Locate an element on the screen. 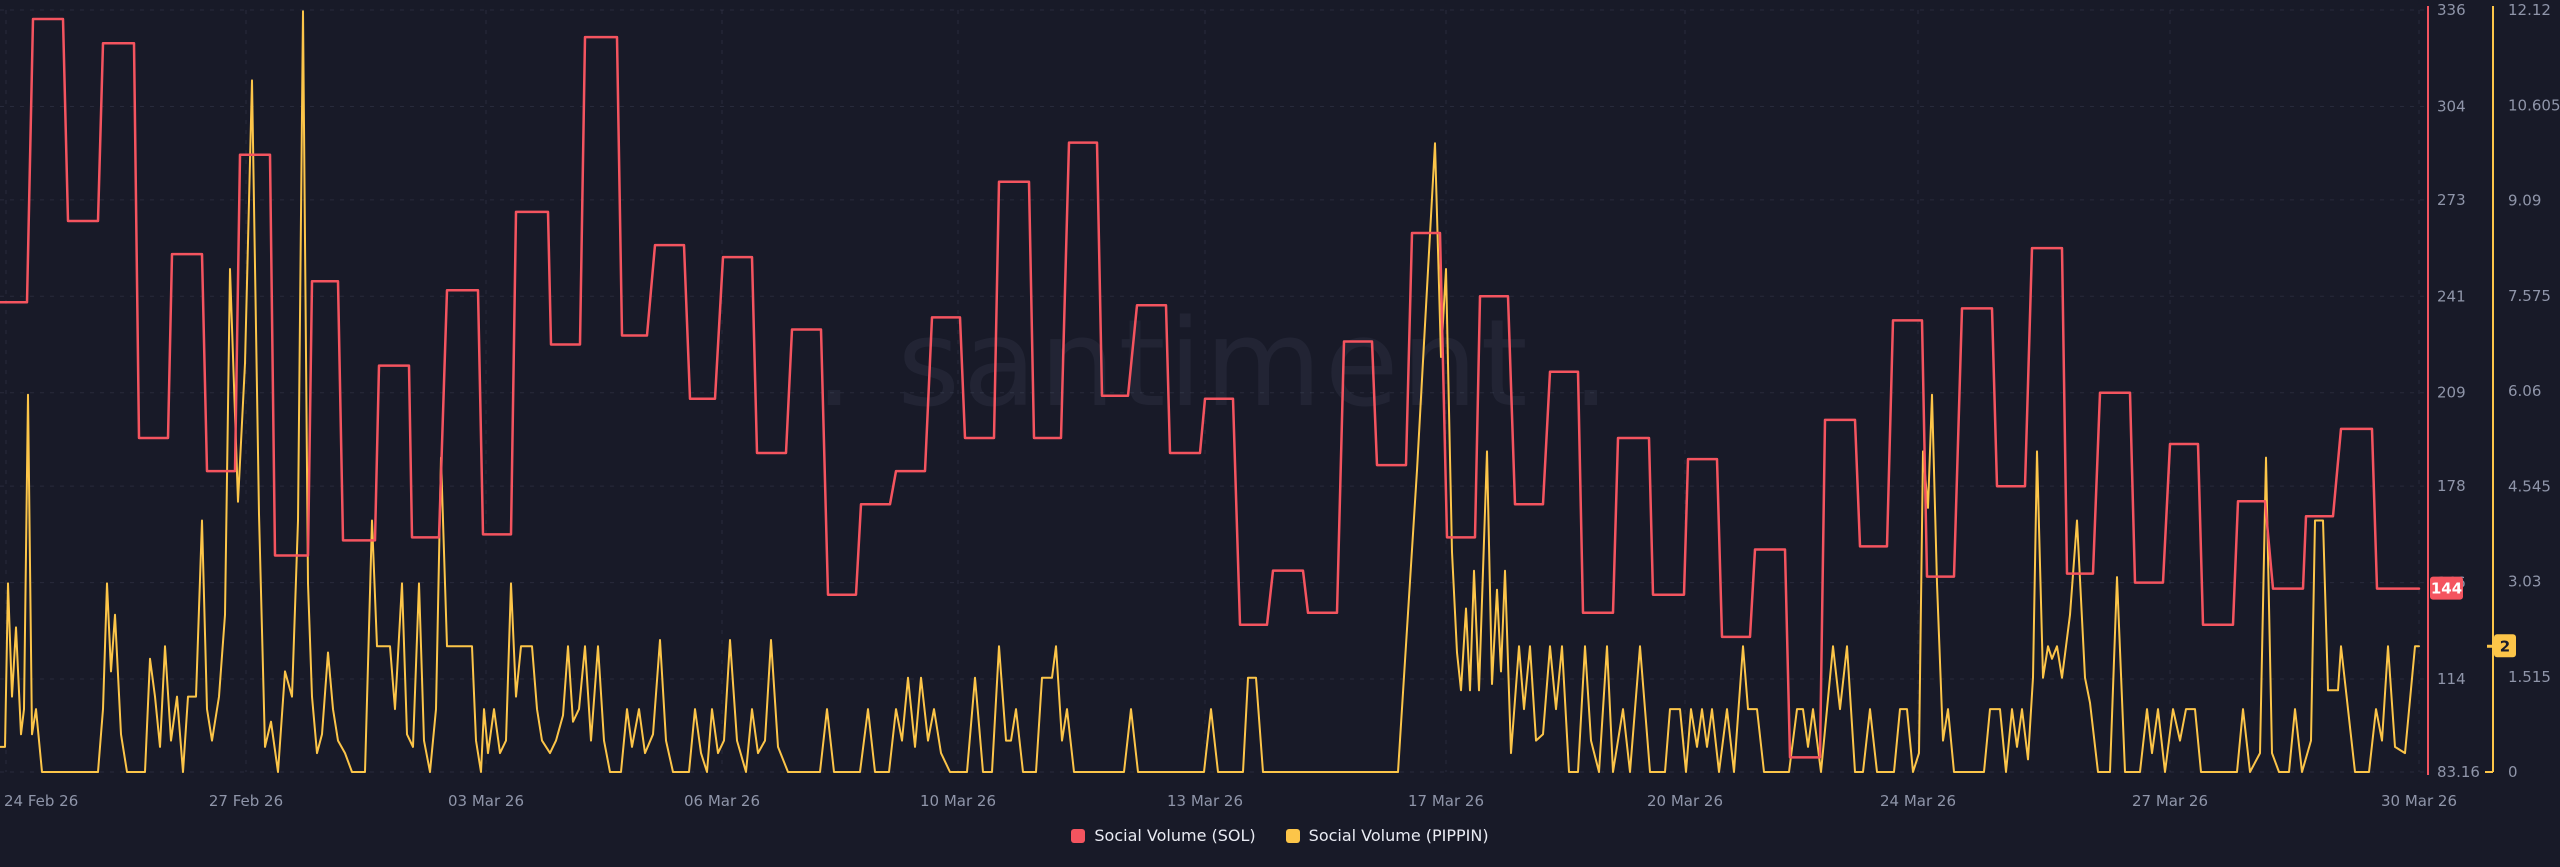 The width and height of the screenshot is (2560, 867). y-axis-left-tick-label: 241 is located at coordinates (2451, 296).